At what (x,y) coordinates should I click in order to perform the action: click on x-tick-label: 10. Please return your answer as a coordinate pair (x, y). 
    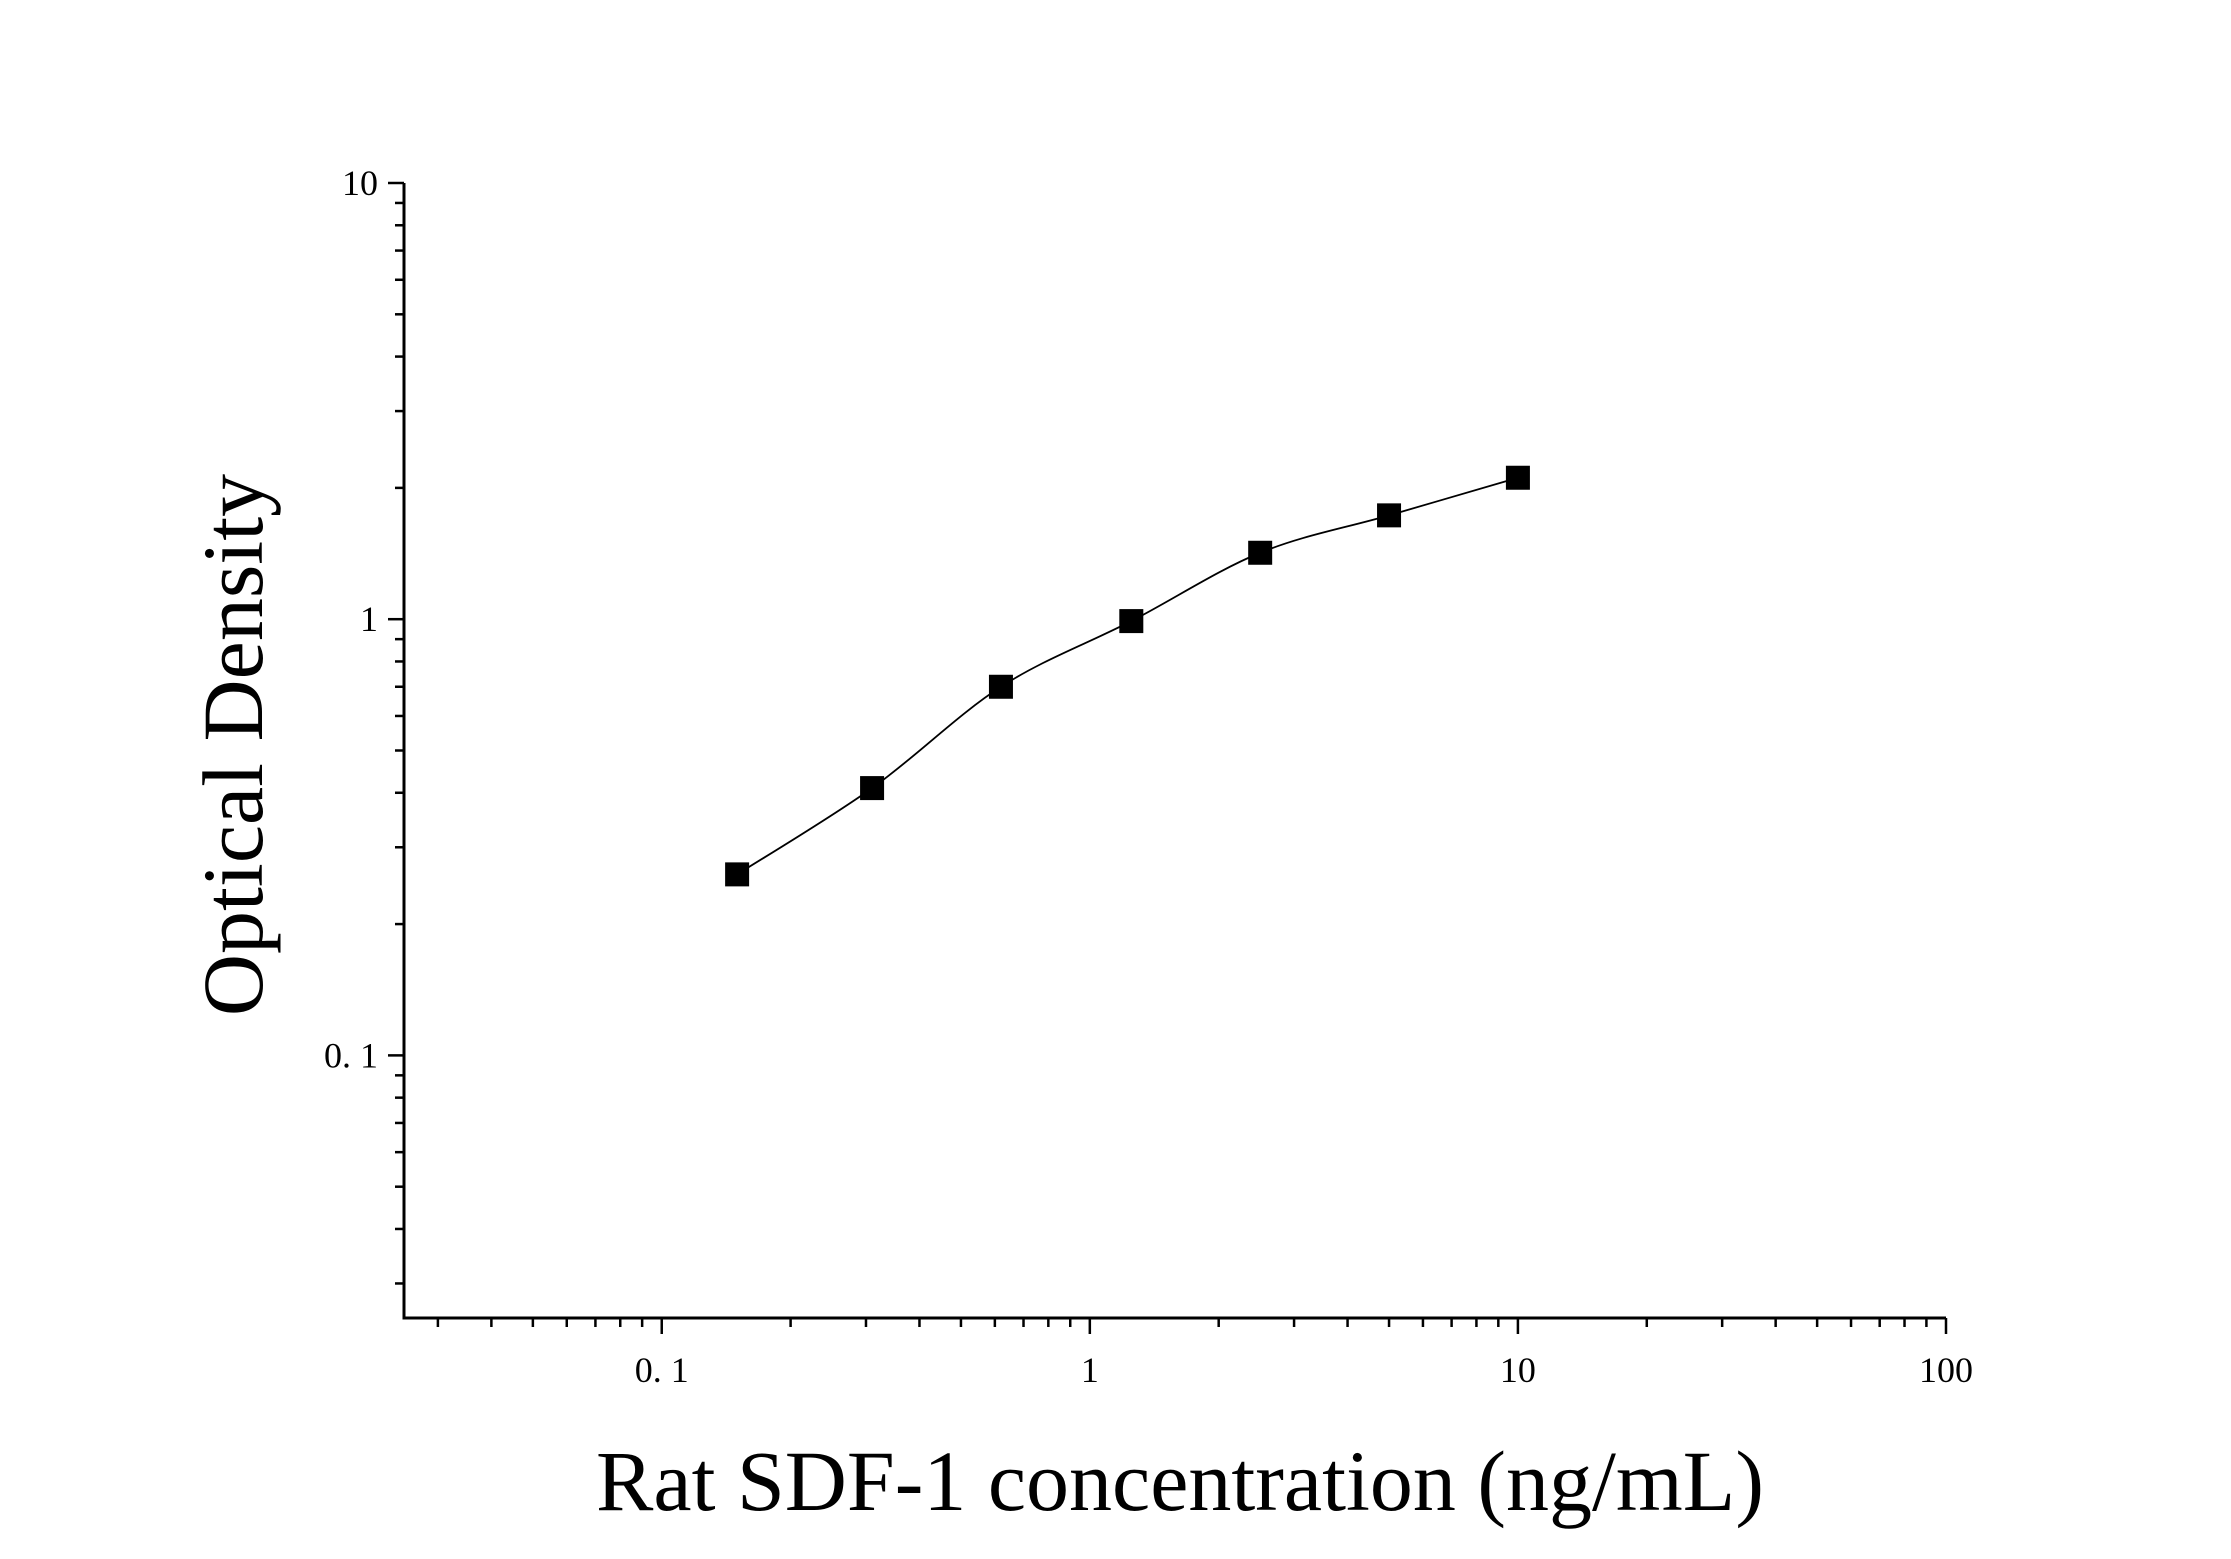
    Looking at the image, I should click on (1518, 1370).